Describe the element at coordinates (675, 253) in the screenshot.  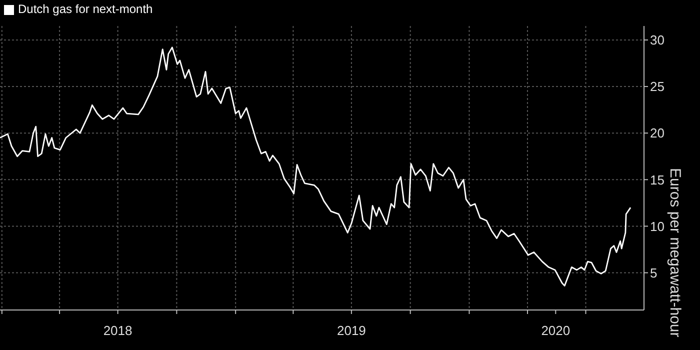
I see `y-axis-title: Euros per megawatt-hour` at that location.